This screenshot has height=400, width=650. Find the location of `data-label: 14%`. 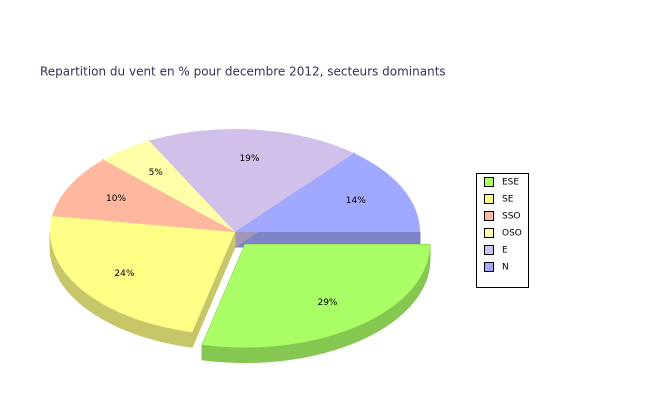

data-label: 14% is located at coordinates (356, 201).